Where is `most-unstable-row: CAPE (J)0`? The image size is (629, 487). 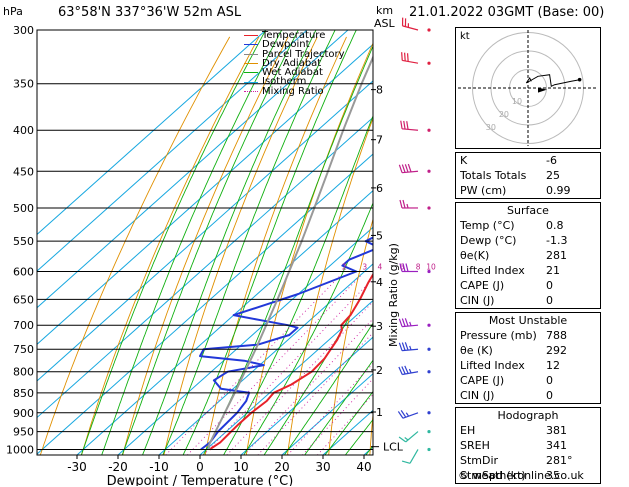 most-unstable-row: CAPE (J)0 is located at coordinates (529, 380).